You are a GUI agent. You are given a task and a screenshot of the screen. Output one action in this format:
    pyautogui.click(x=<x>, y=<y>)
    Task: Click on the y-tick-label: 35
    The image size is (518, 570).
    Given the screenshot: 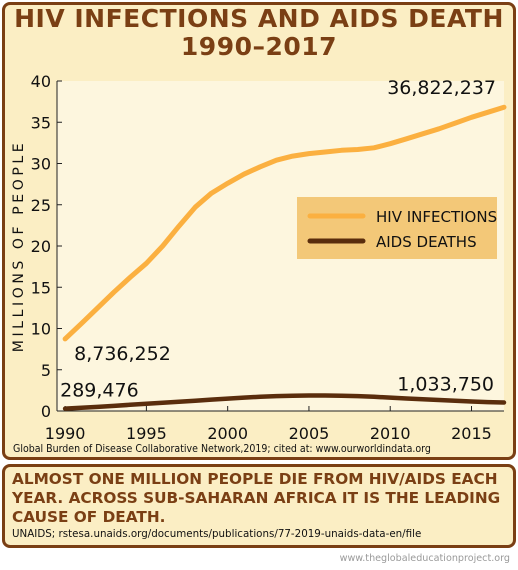 What is the action you would take?
    pyautogui.click(x=41, y=122)
    